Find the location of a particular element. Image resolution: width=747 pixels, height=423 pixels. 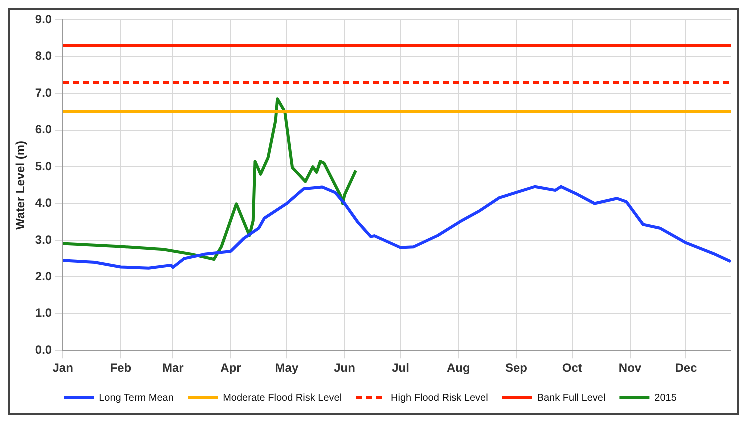

y-tick-label: 1.0 is located at coordinates (43, 313).